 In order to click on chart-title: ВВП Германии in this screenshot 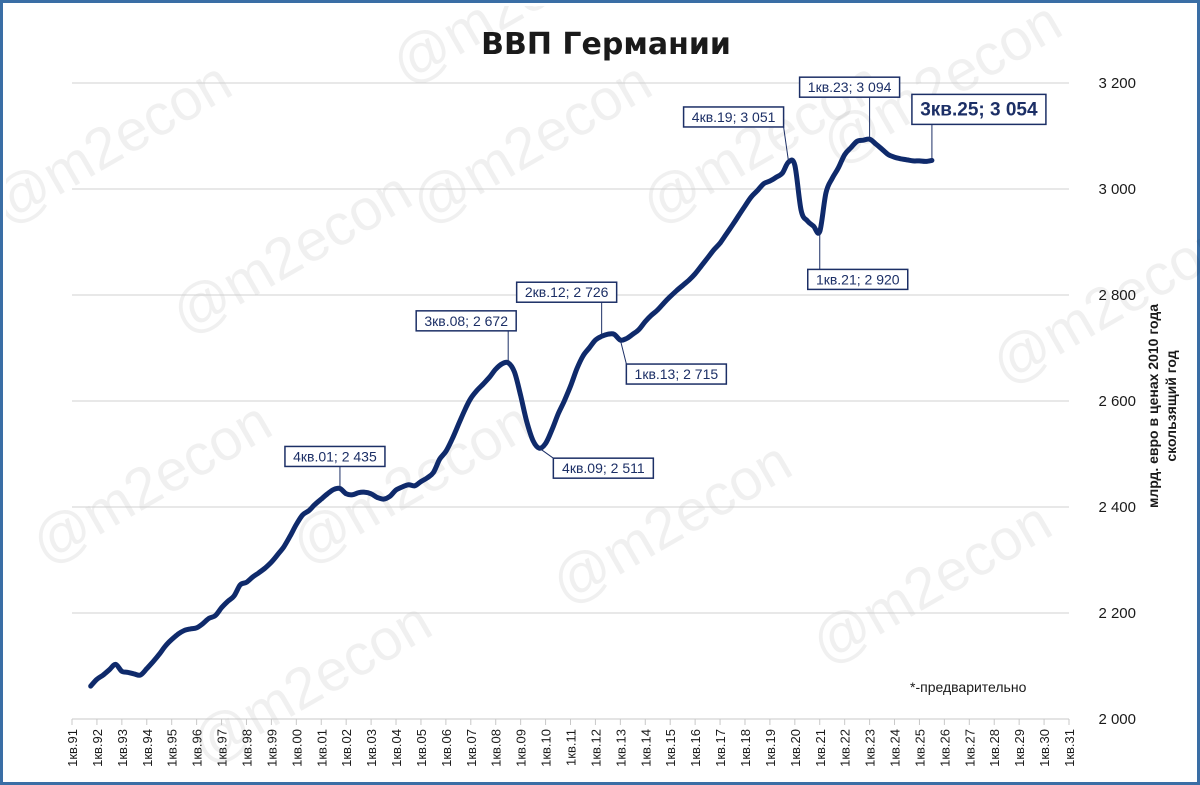, I will do `click(606, 44)`.